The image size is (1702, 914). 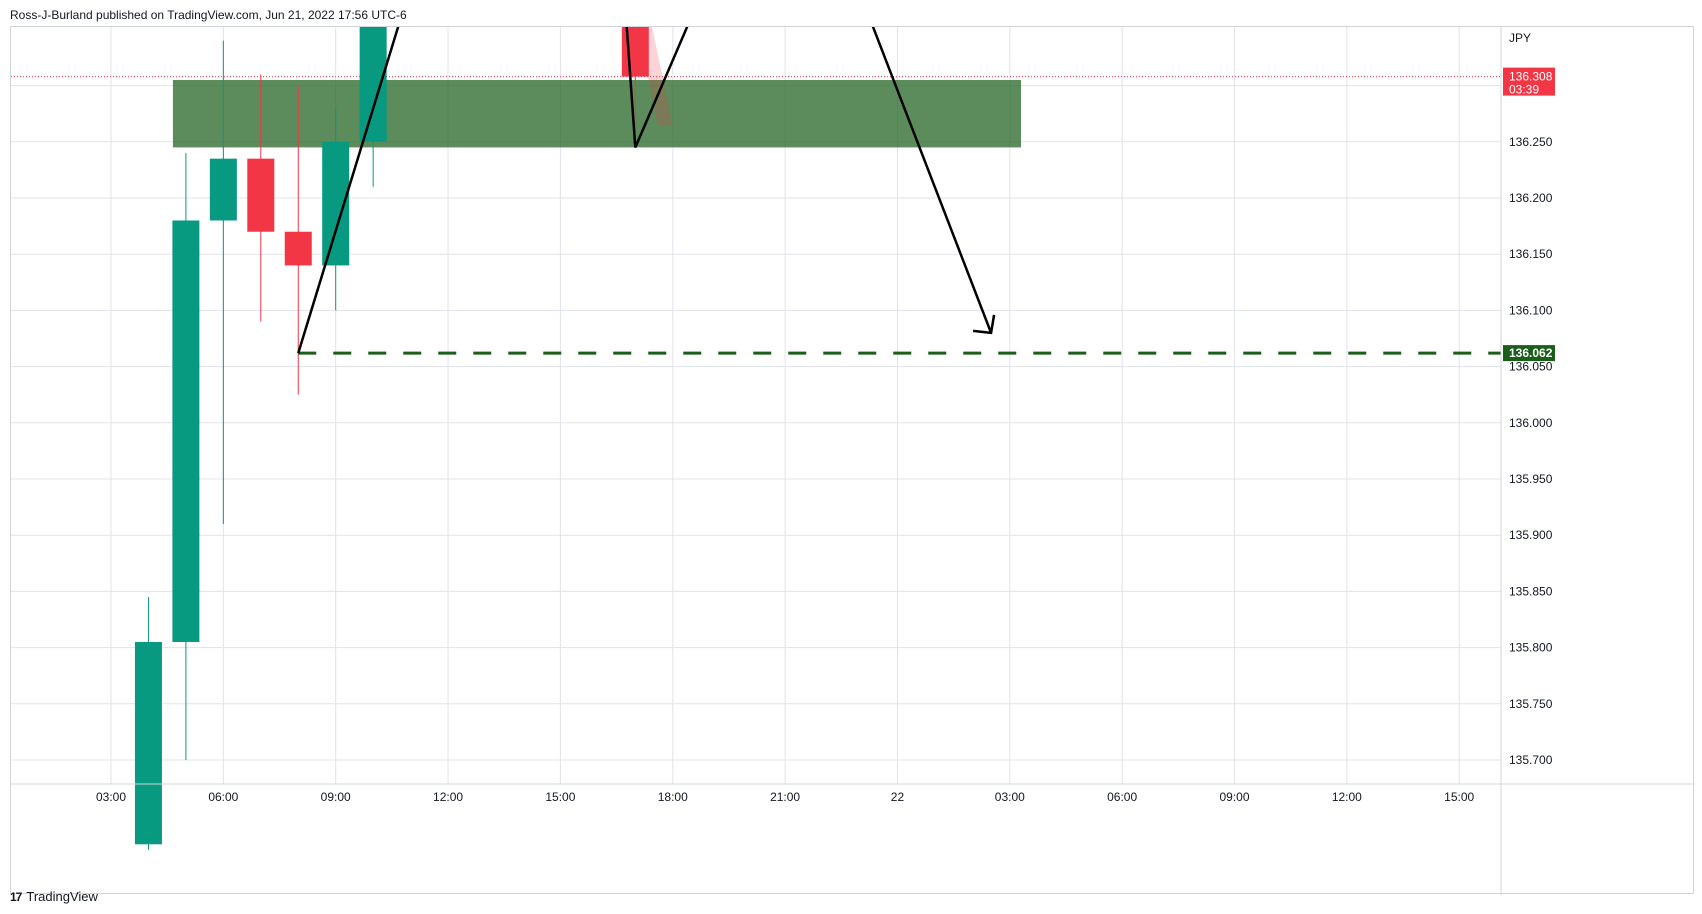 I want to click on tradingview-logo-icon: 17, so click(x=16, y=896).